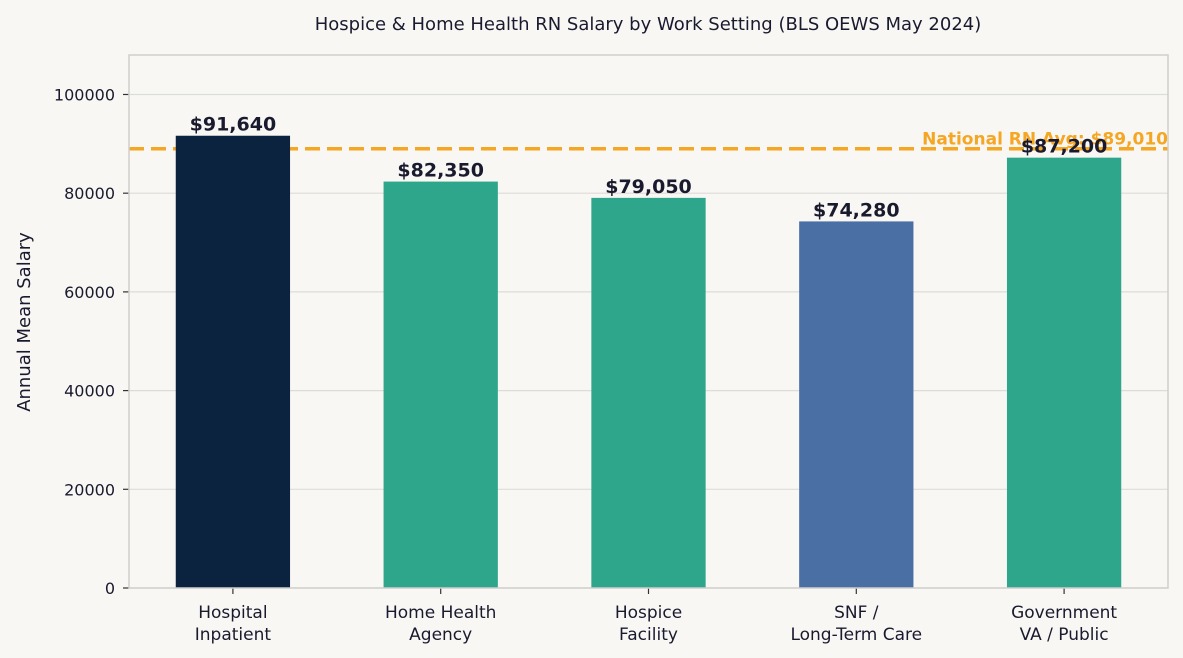 The height and width of the screenshot is (658, 1183). Describe the element at coordinates (232, 613) in the screenshot. I see `x-tick-label: Hospital` at that location.